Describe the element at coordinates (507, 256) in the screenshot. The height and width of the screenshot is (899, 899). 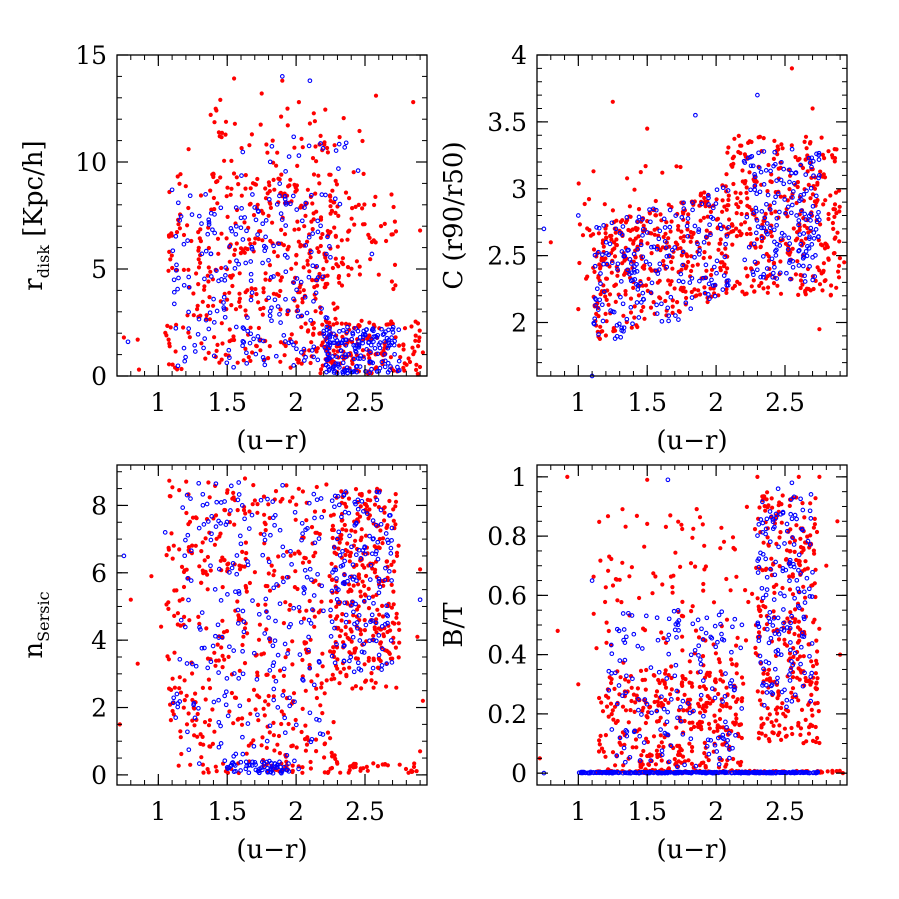
I see `y-tick-label: 2.5` at that location.